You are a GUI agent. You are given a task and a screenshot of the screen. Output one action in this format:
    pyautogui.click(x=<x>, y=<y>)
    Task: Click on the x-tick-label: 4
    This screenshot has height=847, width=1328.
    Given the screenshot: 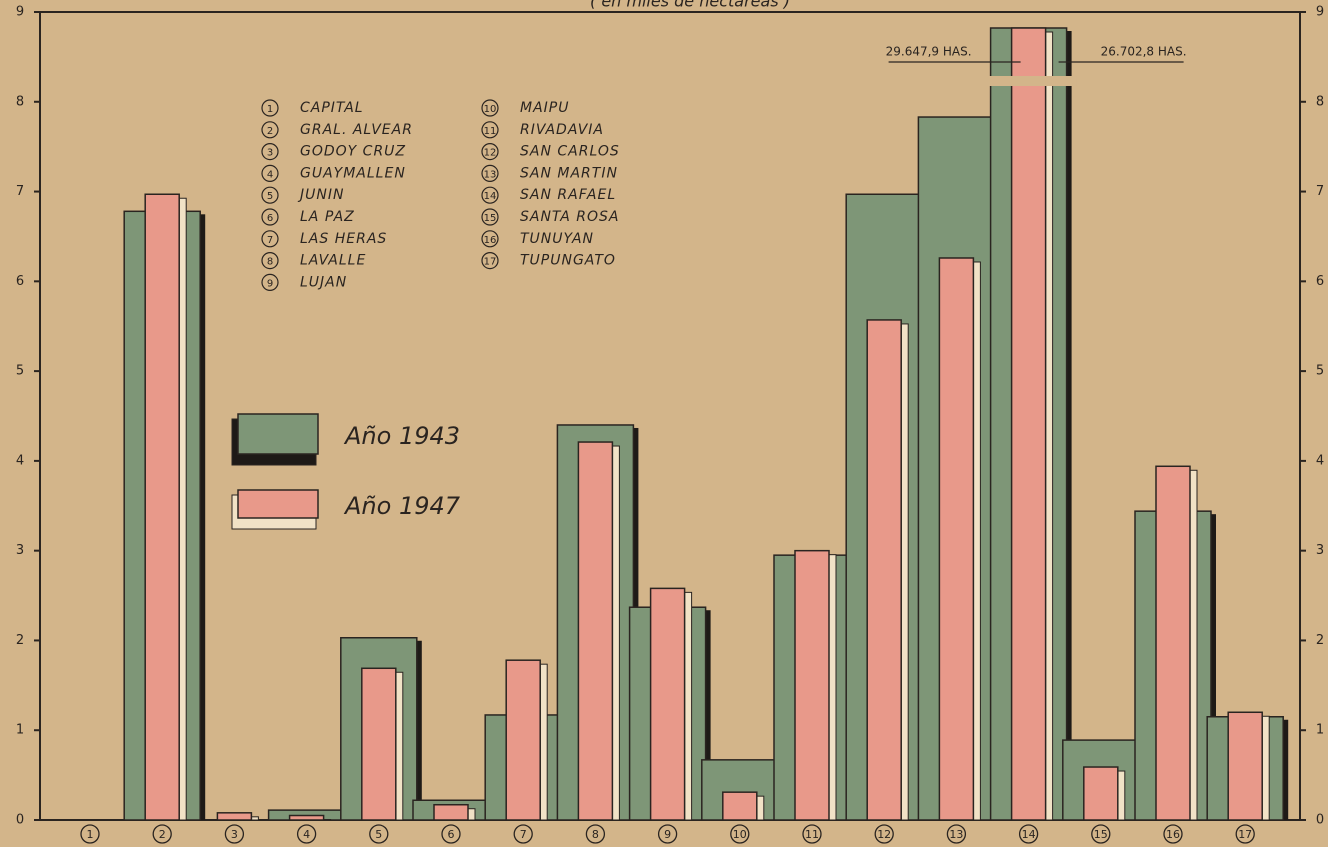 What is the action you would take?
    pyautogui.click(x=306, y=834)
    